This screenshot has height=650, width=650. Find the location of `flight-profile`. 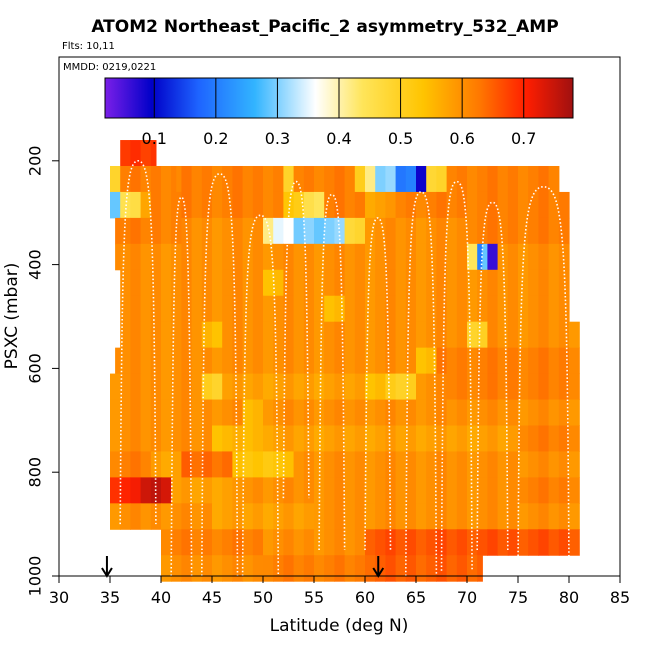

flight-profile is located at coordinates (332, 372).